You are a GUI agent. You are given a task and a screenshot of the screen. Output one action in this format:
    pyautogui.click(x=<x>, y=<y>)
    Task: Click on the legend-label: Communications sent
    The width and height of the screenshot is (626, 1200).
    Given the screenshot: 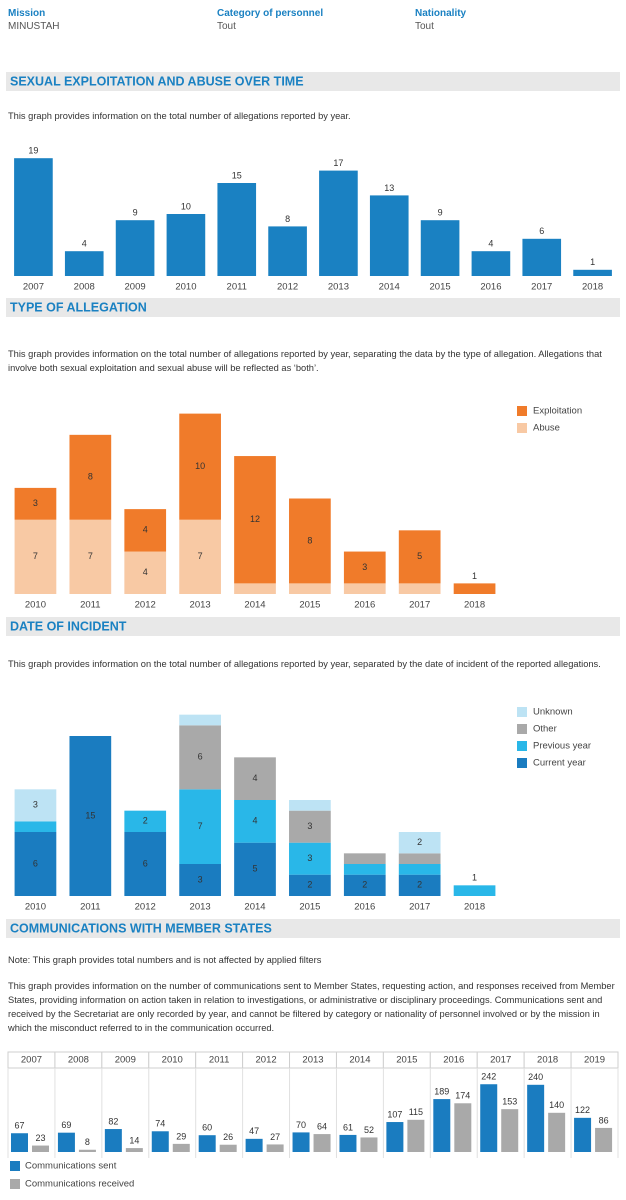 What is the action you would take?
    pyautogui.click(x=71, y=1166)
    